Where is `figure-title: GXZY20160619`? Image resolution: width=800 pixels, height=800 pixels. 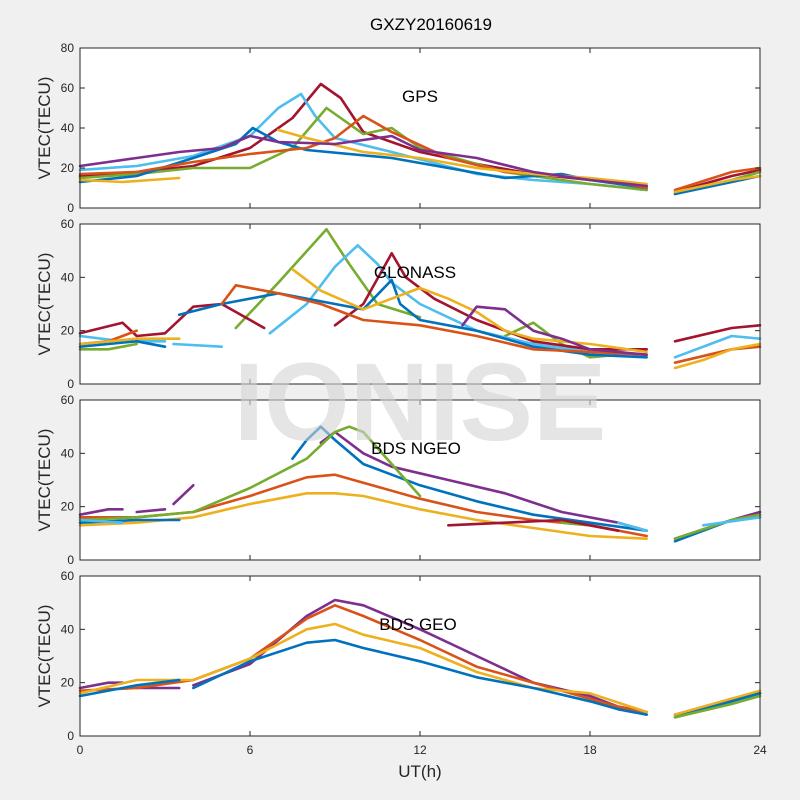 figure-title: GXZY20160619 is located at coordinates (431, 24).